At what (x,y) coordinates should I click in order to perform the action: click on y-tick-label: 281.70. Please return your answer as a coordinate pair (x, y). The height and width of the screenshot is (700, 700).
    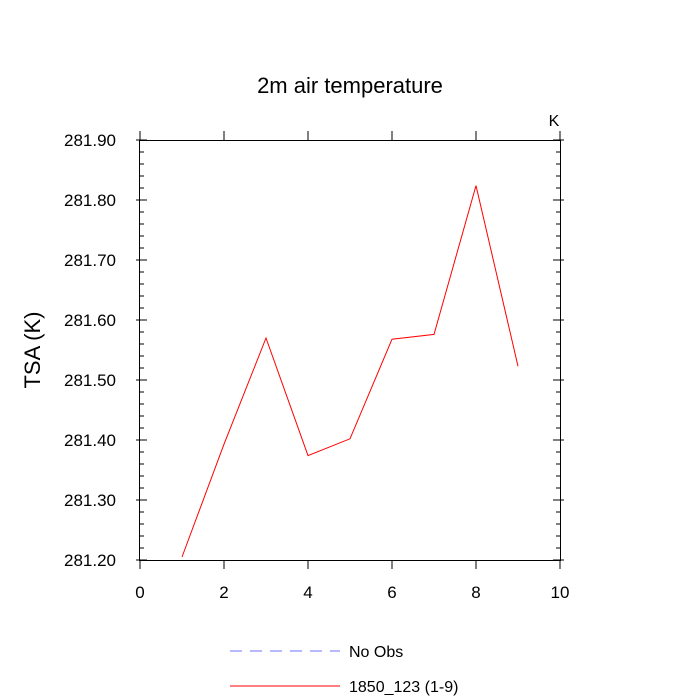
    Looking at the image, I should click on (90, 260).